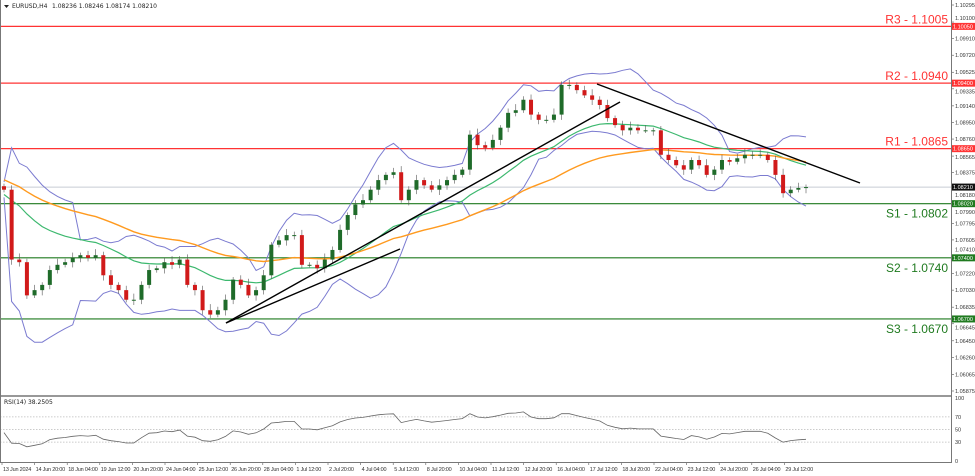  I want to click on rsi-line, so click(405, 429).